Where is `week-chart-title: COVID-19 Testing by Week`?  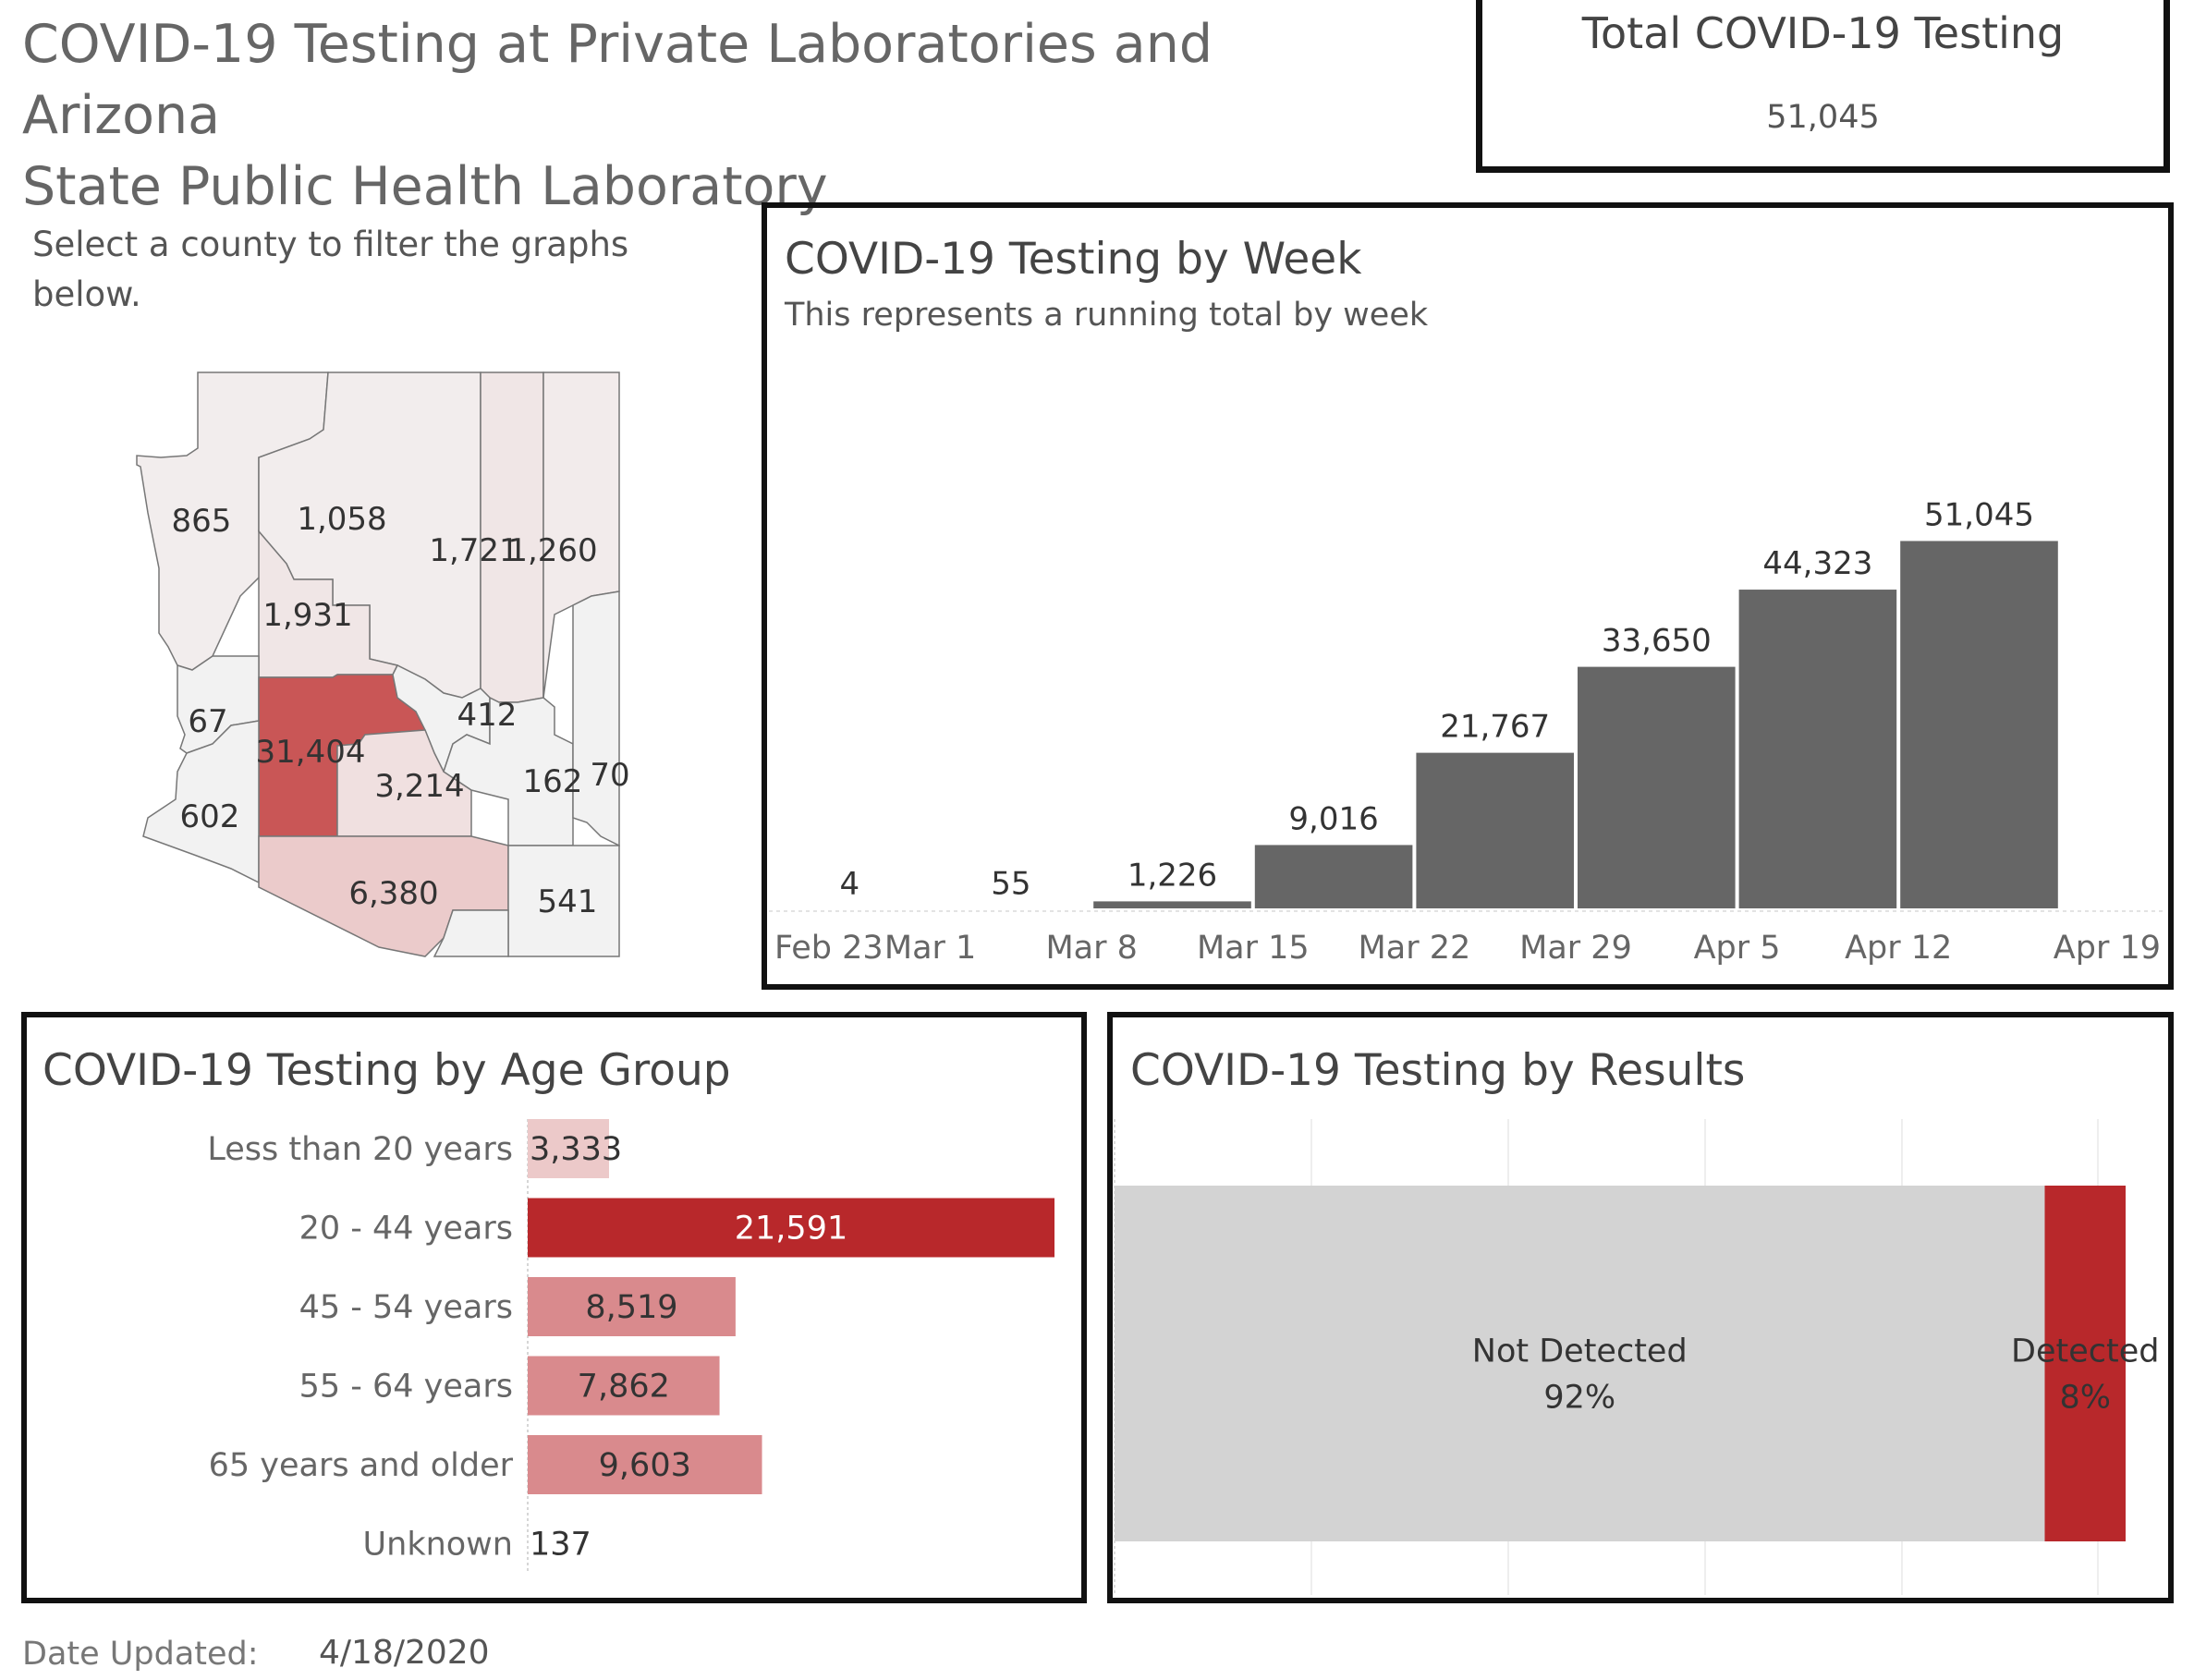 week-chart-title: COVID-19 Testing by Week is located at coordinates (1073, 259).